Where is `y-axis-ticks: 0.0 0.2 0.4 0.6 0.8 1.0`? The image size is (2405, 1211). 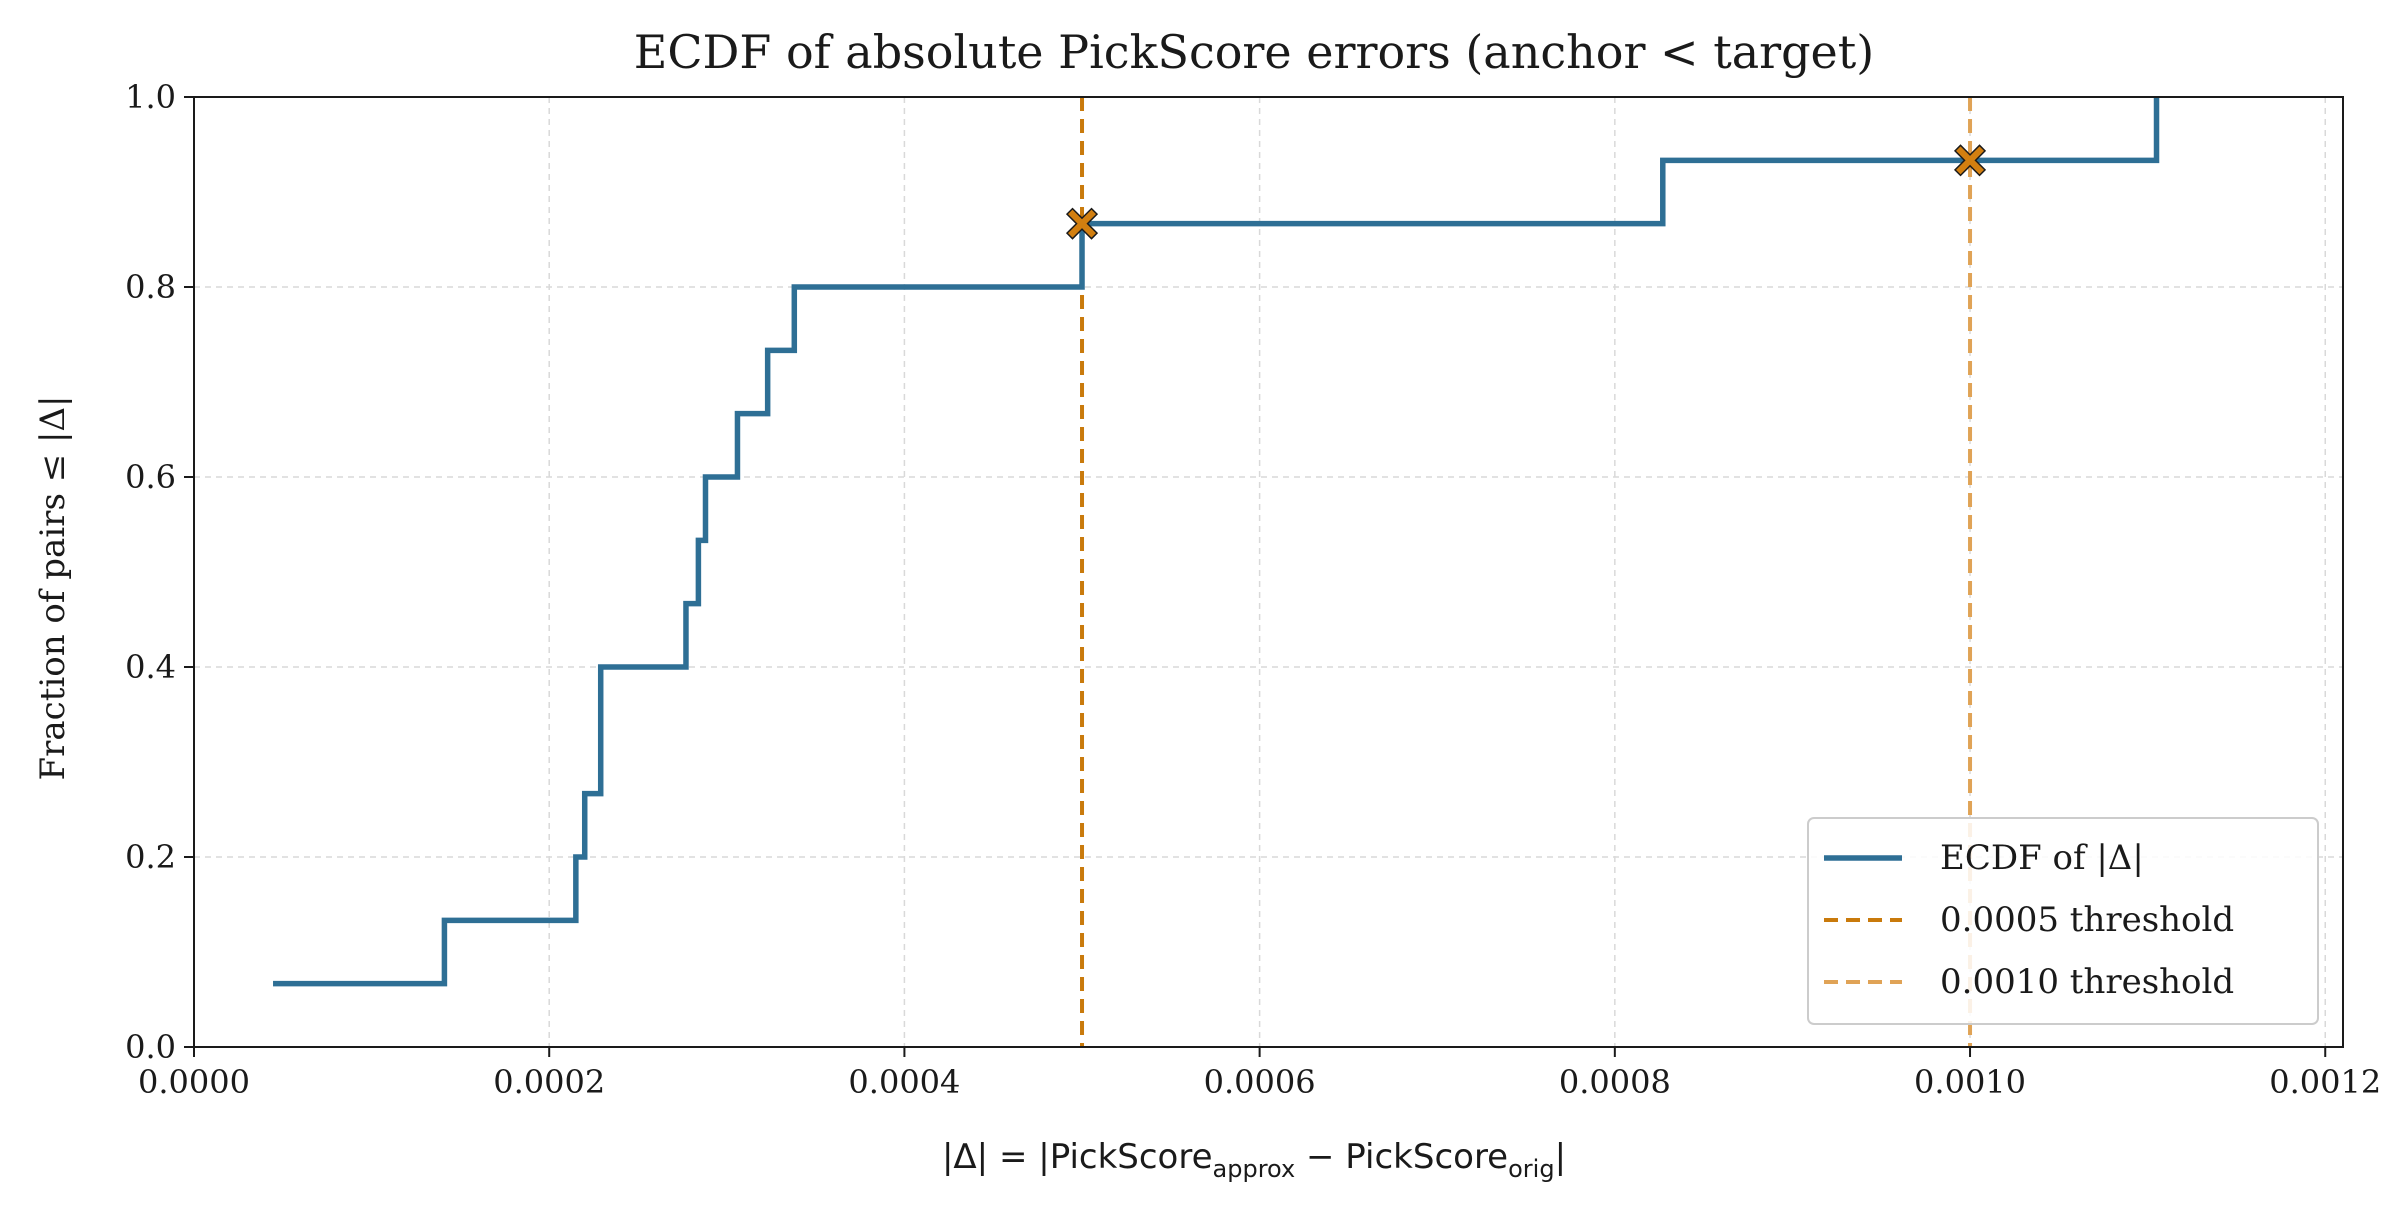
y-axis-ticks: 0.0 0.2 0.4 0.6 0.8 1.0 is located at coordinates (159, 572).